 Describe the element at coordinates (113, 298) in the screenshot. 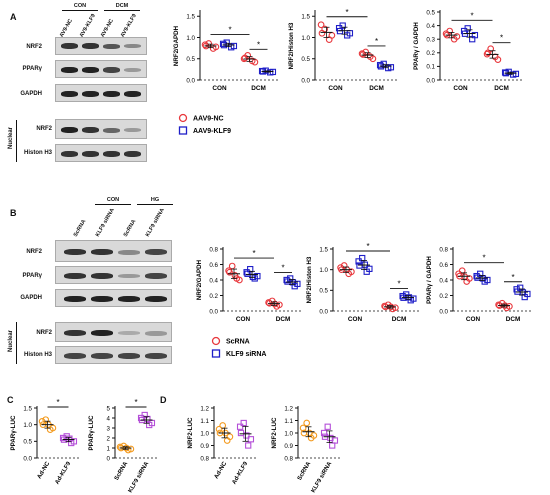

I see `panel-b-blot-gapdh` at that location.